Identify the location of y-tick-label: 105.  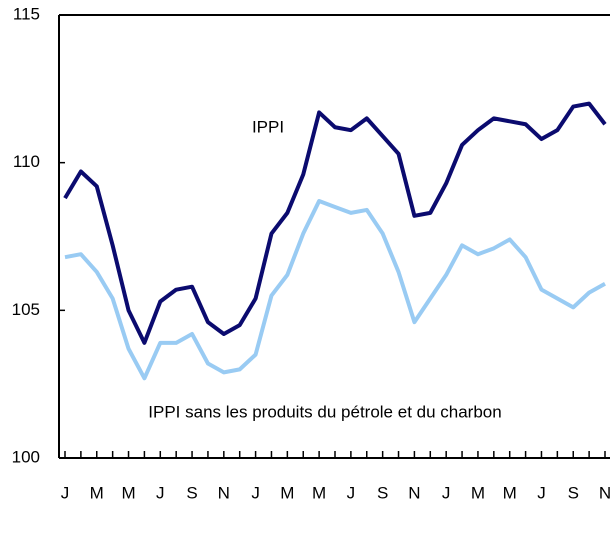
(26, 309).